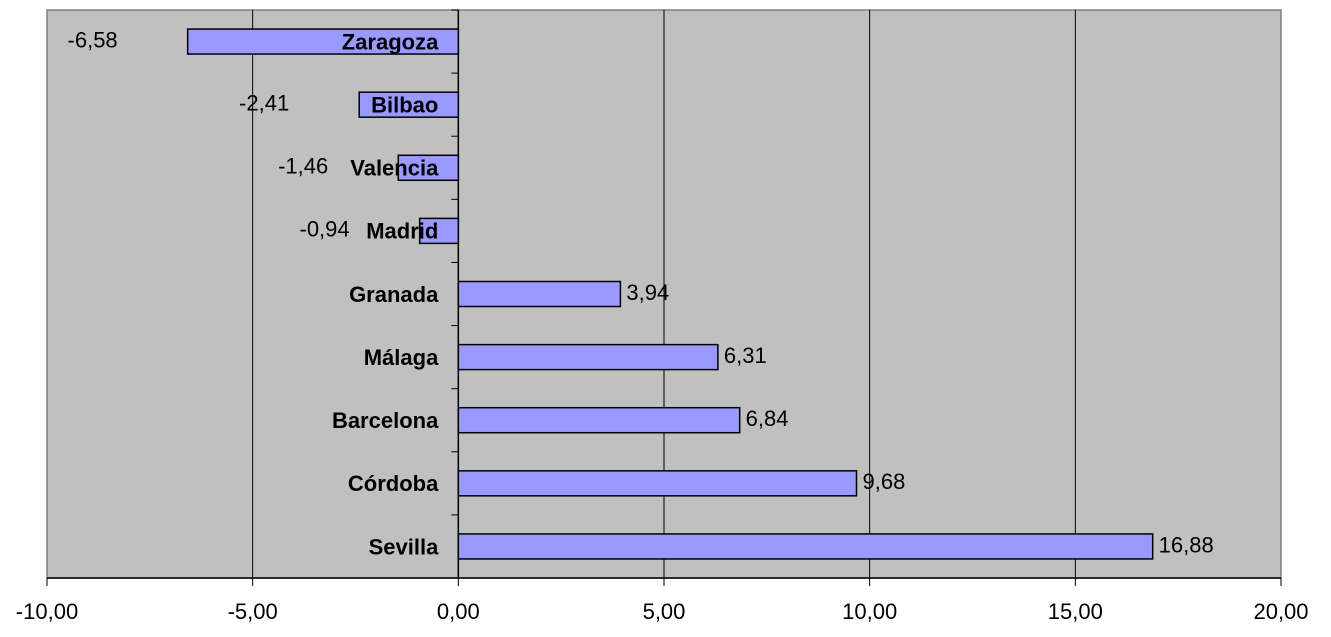 The width and height of the screenshot is (1331, 637). I want to click on x-tick-label: 0,00, so click(458, 611).